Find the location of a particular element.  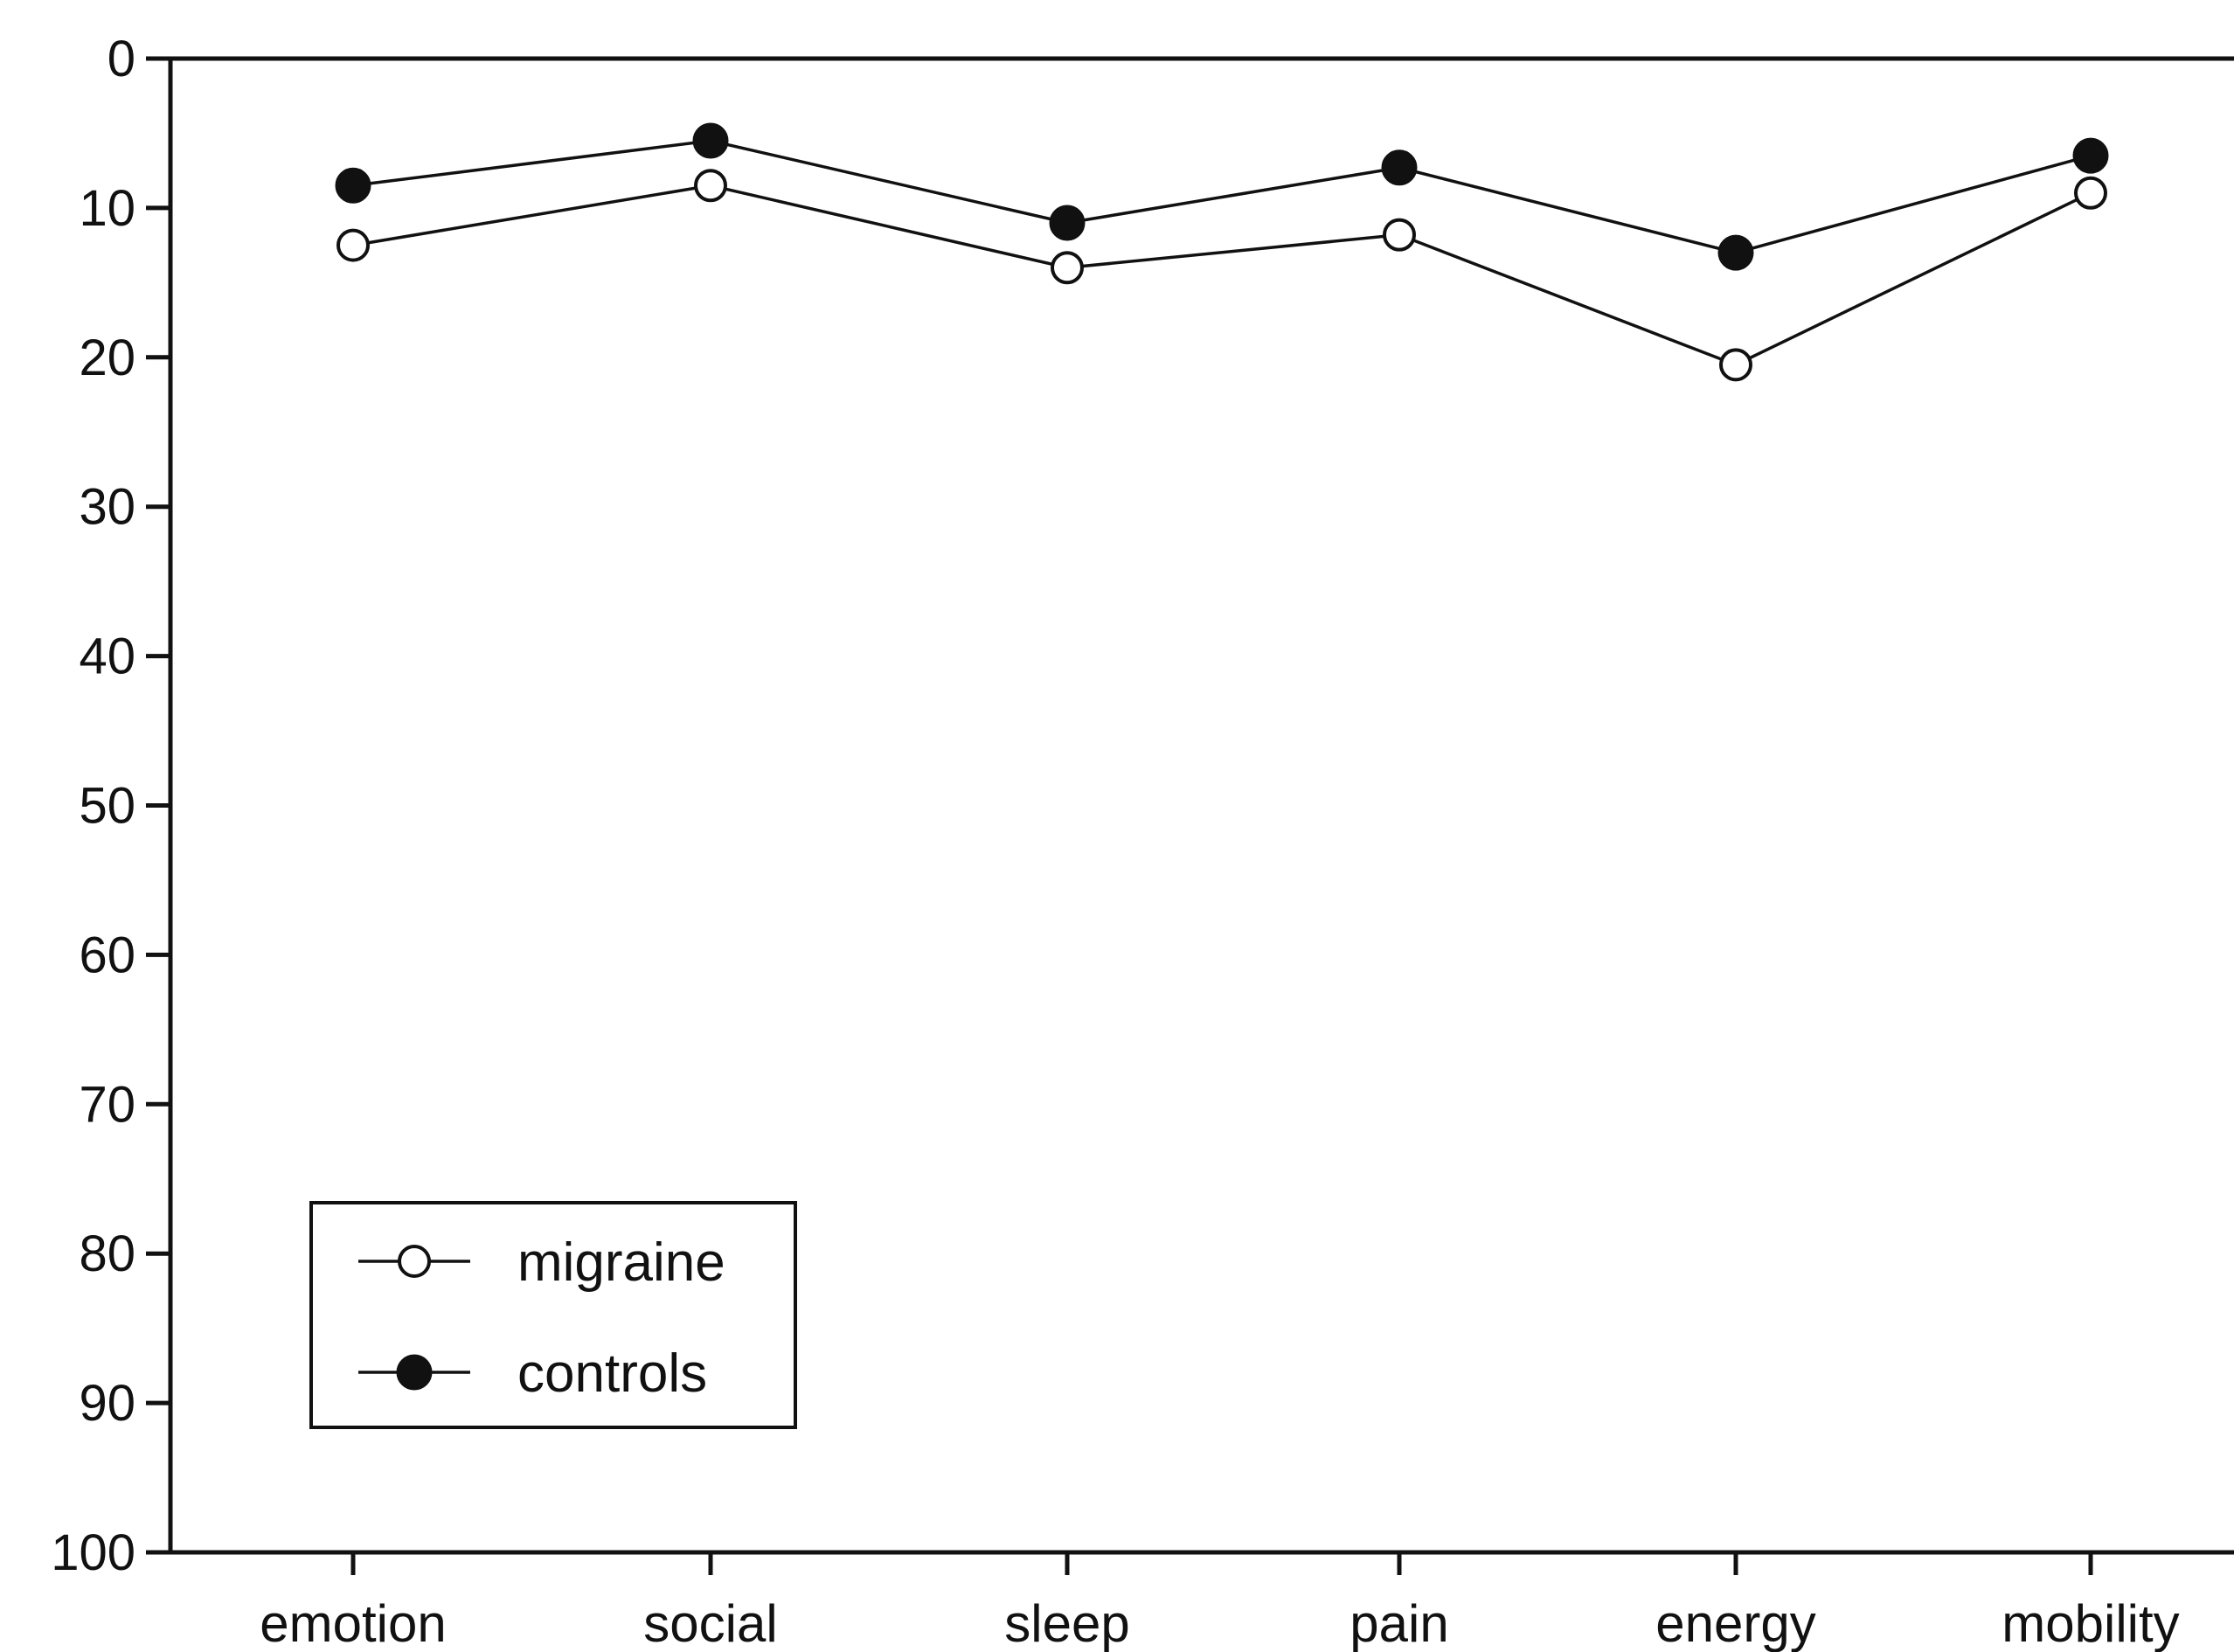

y-tick-label: 20 is located at coordinates (107, 358).